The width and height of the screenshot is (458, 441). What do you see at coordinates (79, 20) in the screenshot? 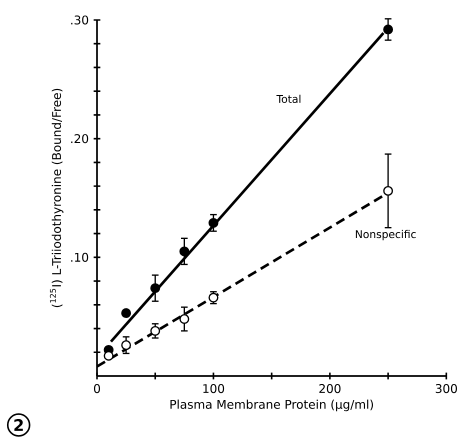
I see `y-tick-label: .30` at bounding box center [79, 20].